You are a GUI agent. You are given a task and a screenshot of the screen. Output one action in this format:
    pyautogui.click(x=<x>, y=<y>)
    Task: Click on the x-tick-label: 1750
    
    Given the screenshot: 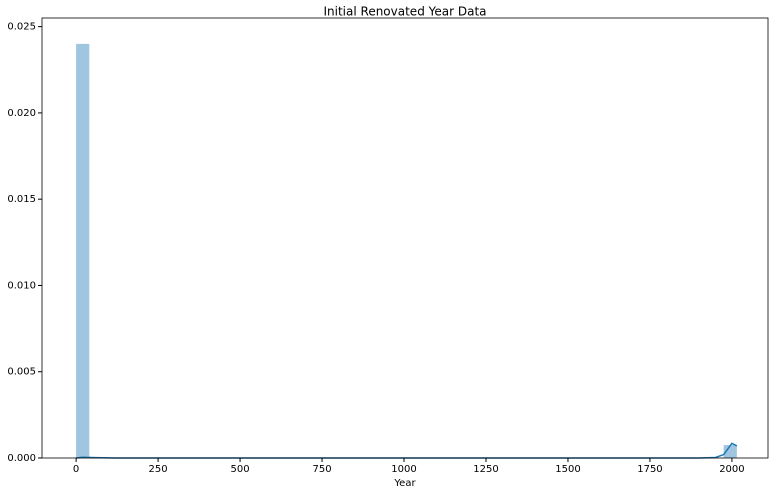 What is the action you would take?
    pyautogui.click(x=649, y=469)
    